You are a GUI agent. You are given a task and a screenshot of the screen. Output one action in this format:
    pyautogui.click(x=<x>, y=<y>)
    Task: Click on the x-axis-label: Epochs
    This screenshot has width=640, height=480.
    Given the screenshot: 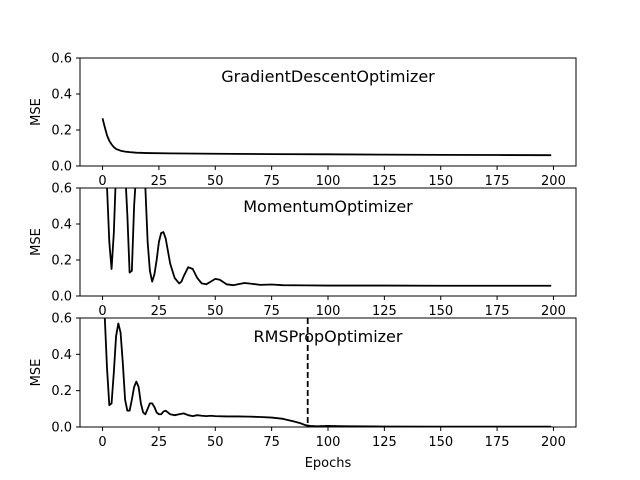 What is the action you would take?
    pyautogui.click(x=328, y=463)
    